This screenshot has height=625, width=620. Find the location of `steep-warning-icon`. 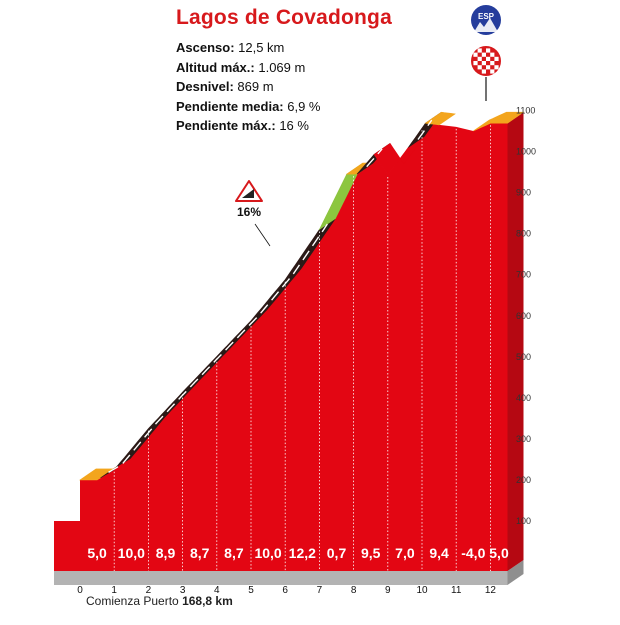

steep-warning-icon is located at coordinates (249, 191).